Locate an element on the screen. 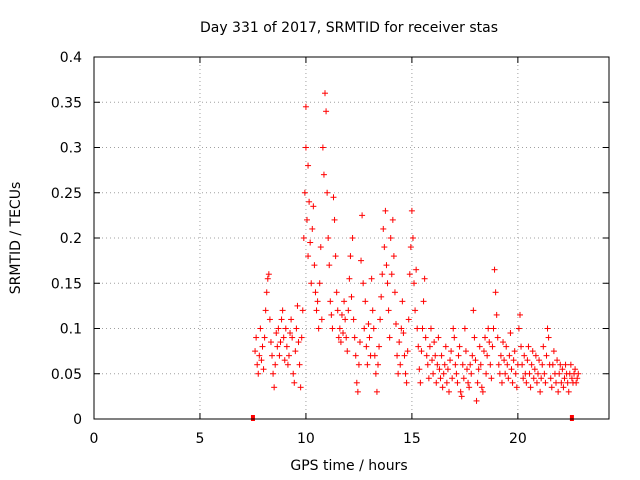 This screenshot has height=480, width=640. x-tick-label: 15 is located at coordinates (412, 439).